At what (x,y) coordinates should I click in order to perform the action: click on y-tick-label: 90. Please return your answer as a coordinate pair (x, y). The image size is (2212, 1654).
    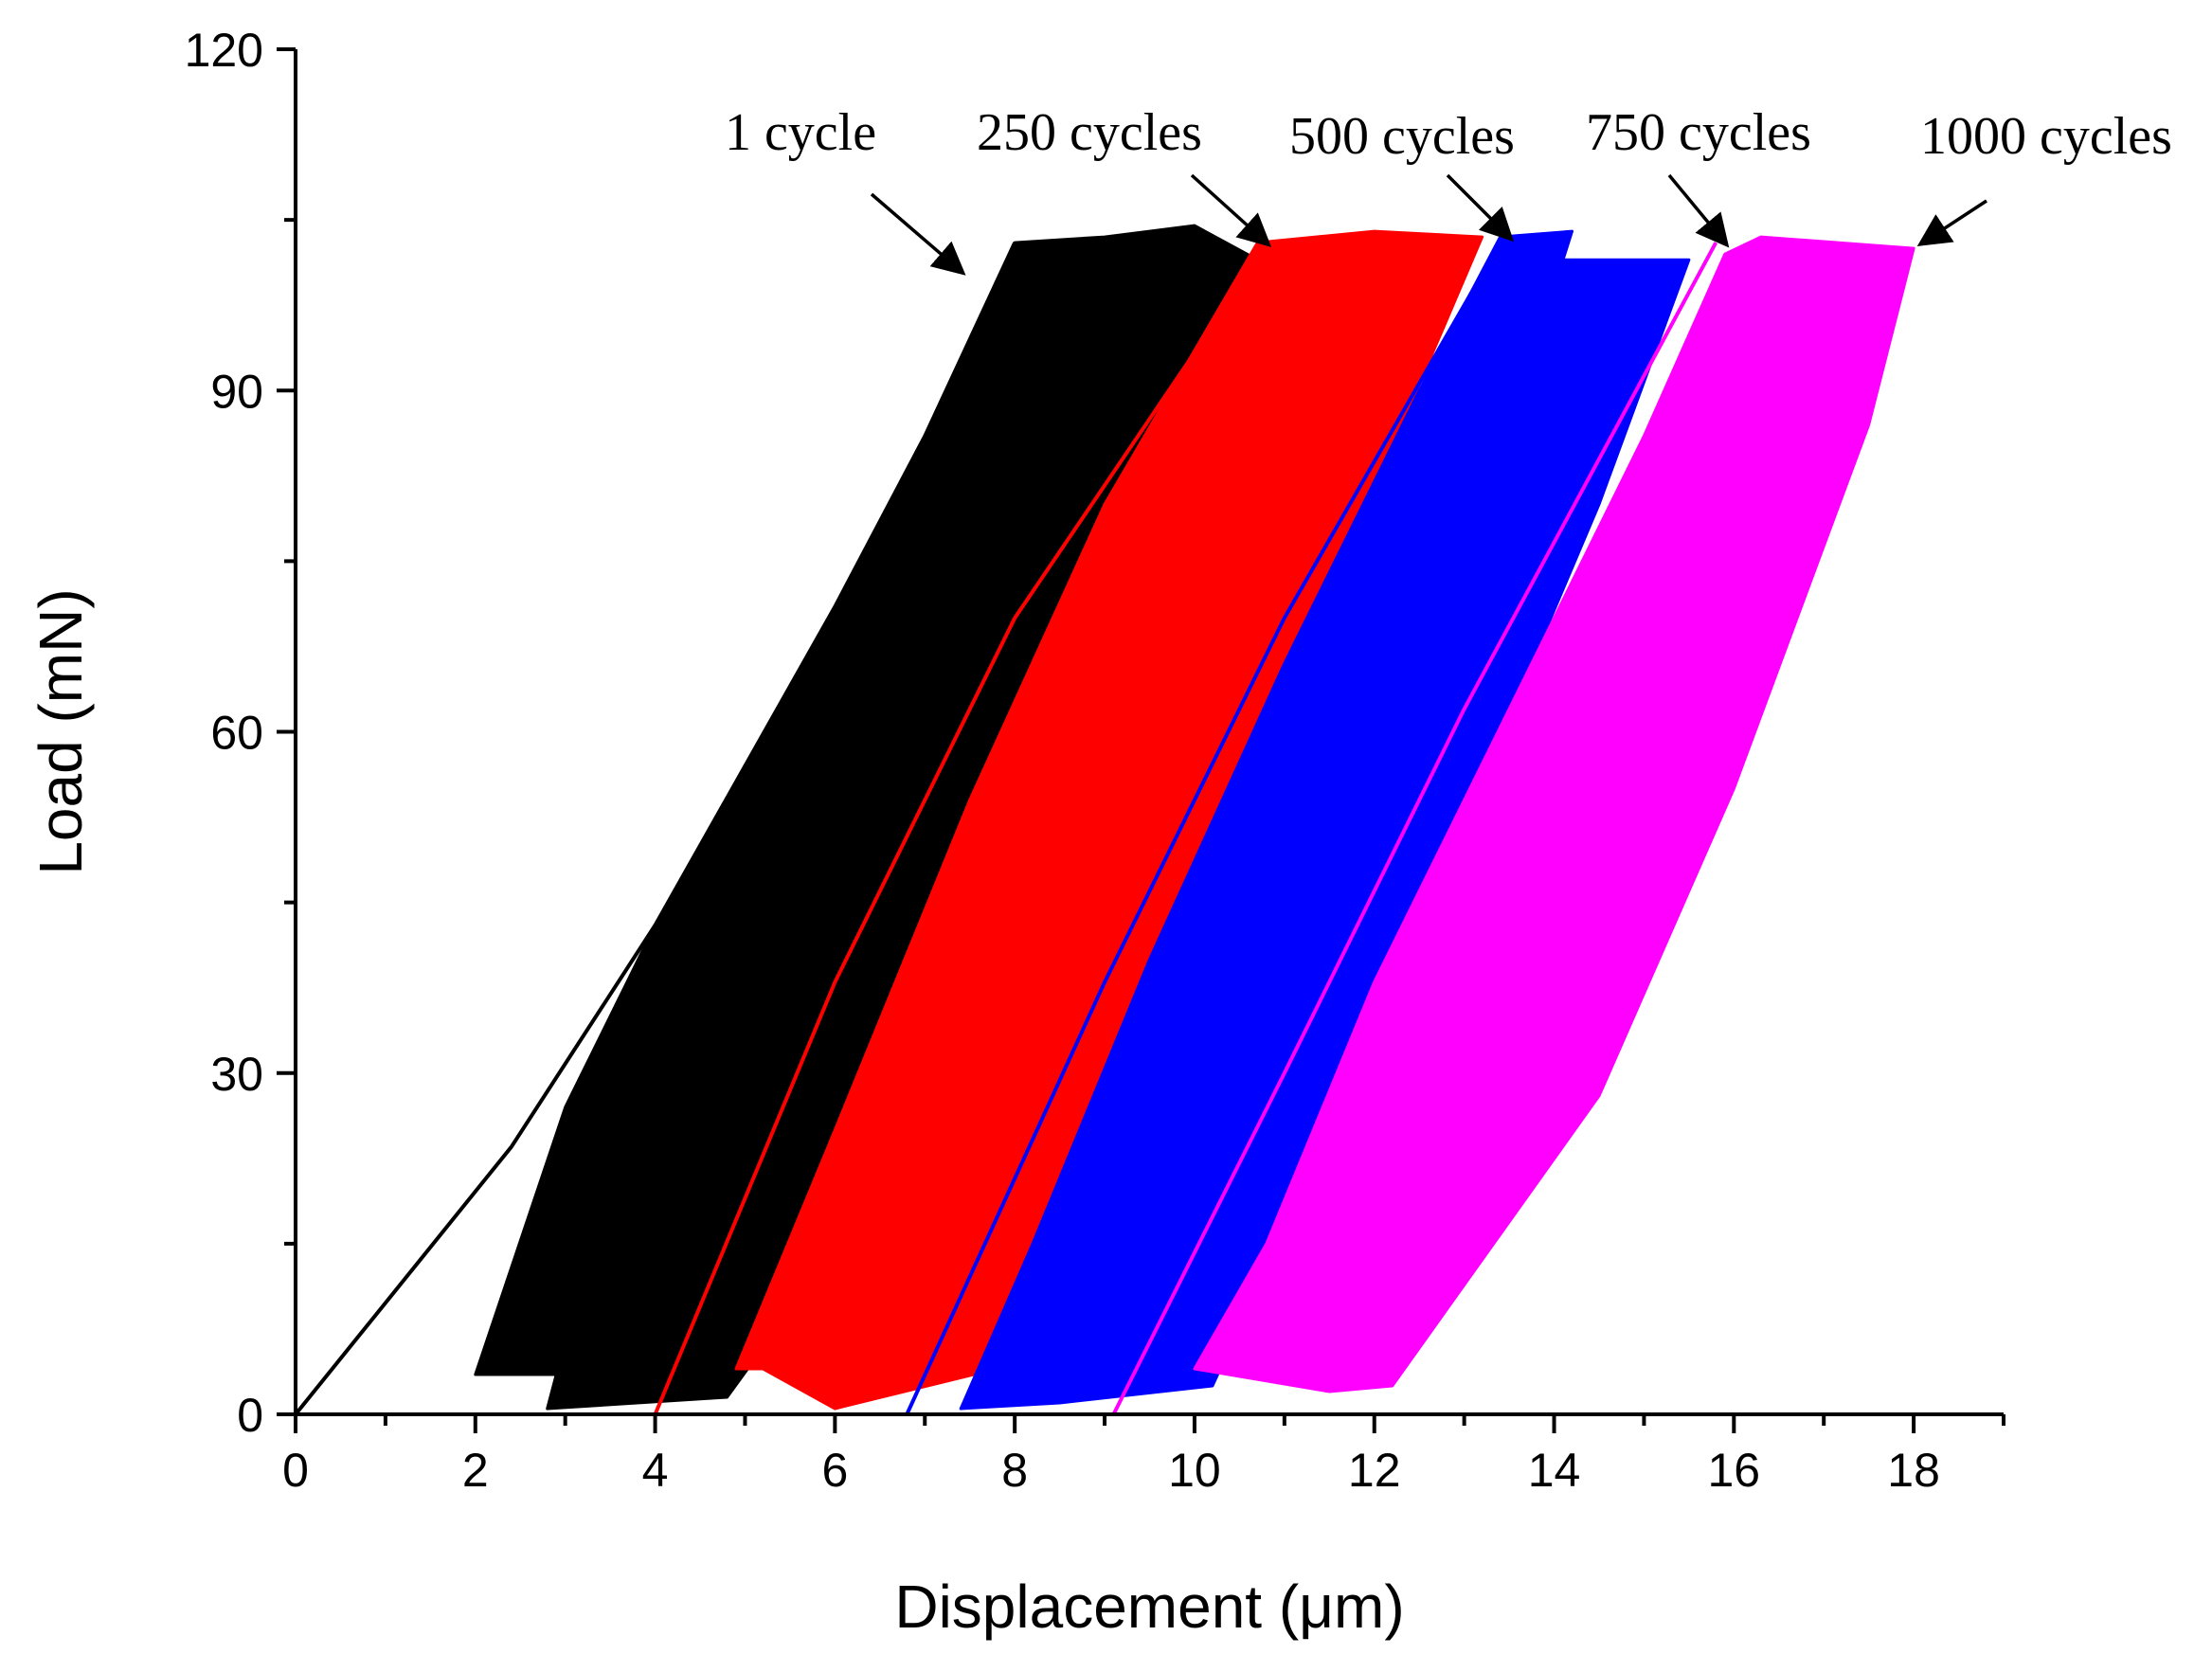
    Looking at the image, I should click on (237, 392).